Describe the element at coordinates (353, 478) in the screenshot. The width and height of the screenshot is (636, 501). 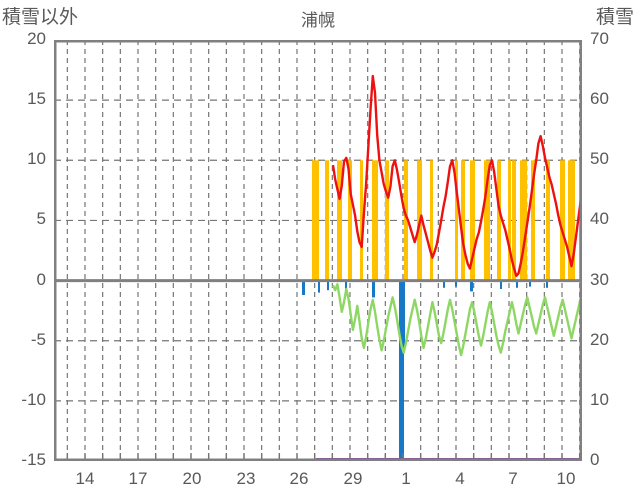
I see `x-tick: 29` at that location.